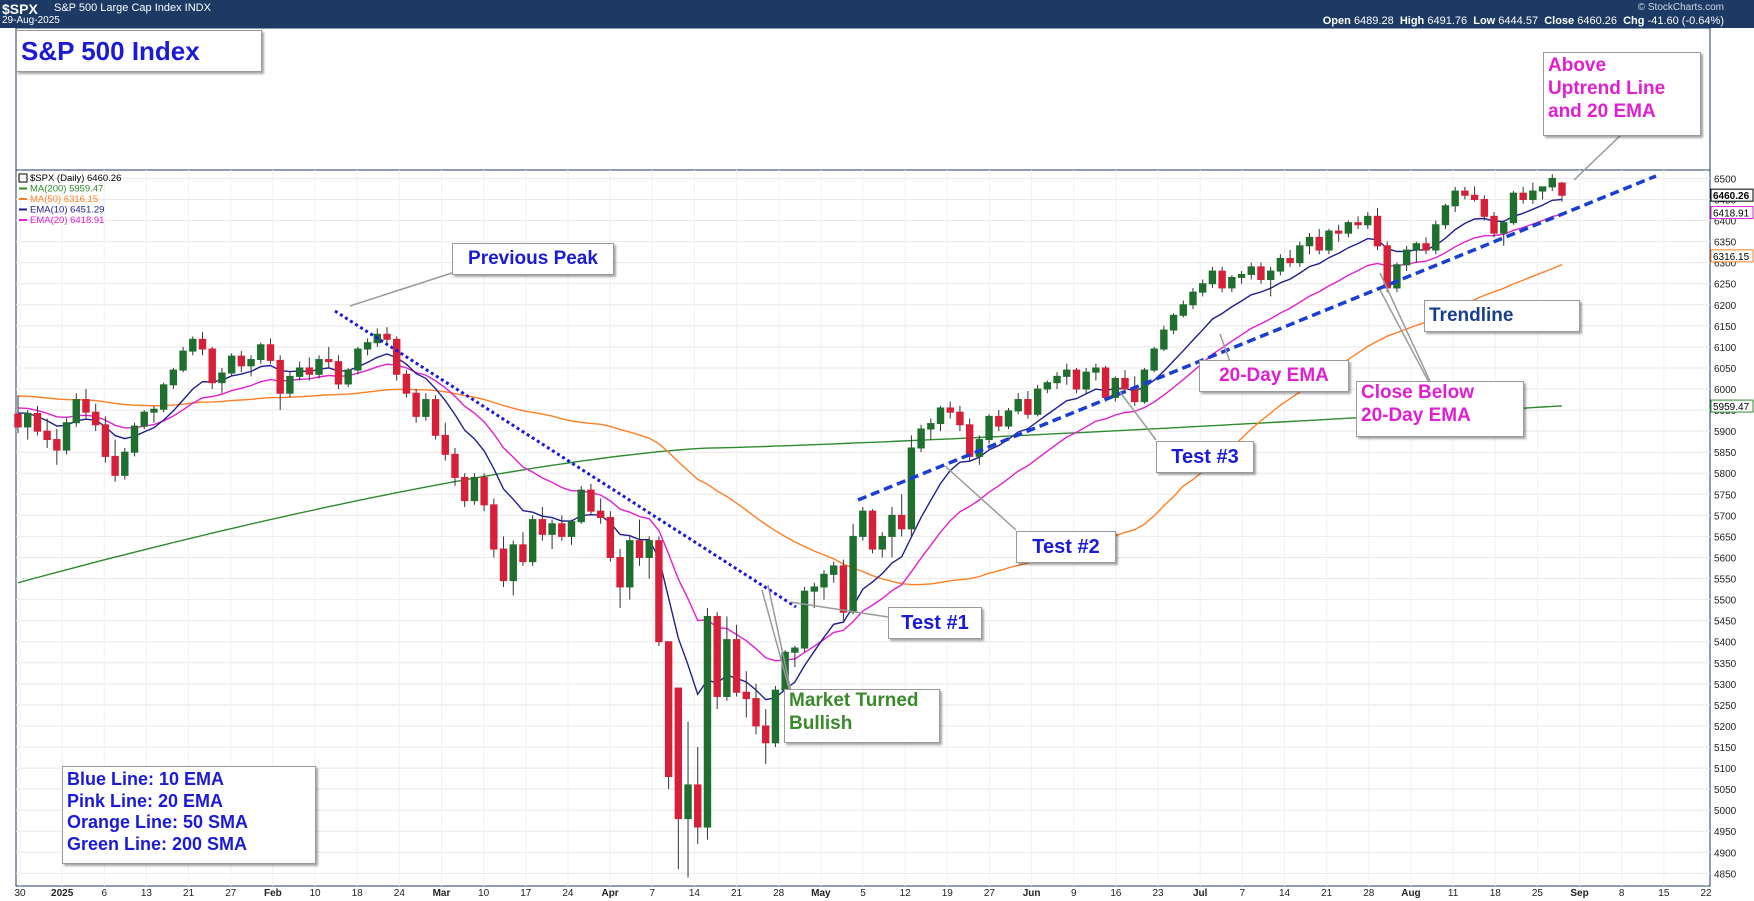 The image size is (1754, 901). What do you see at coordinates (1484, 21) in the screenshot?
I see `low-label: Low` at bounding box center [1484, 21].